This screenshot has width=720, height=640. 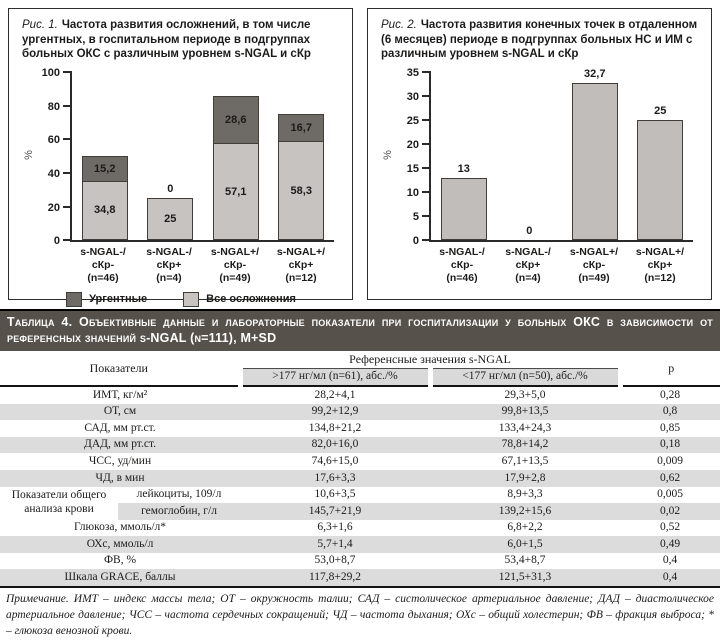 What do you see at coordinates (251, 299) in the screenshot?
I see `legend-label: Все осложнения` at bounding box center [251, 299].